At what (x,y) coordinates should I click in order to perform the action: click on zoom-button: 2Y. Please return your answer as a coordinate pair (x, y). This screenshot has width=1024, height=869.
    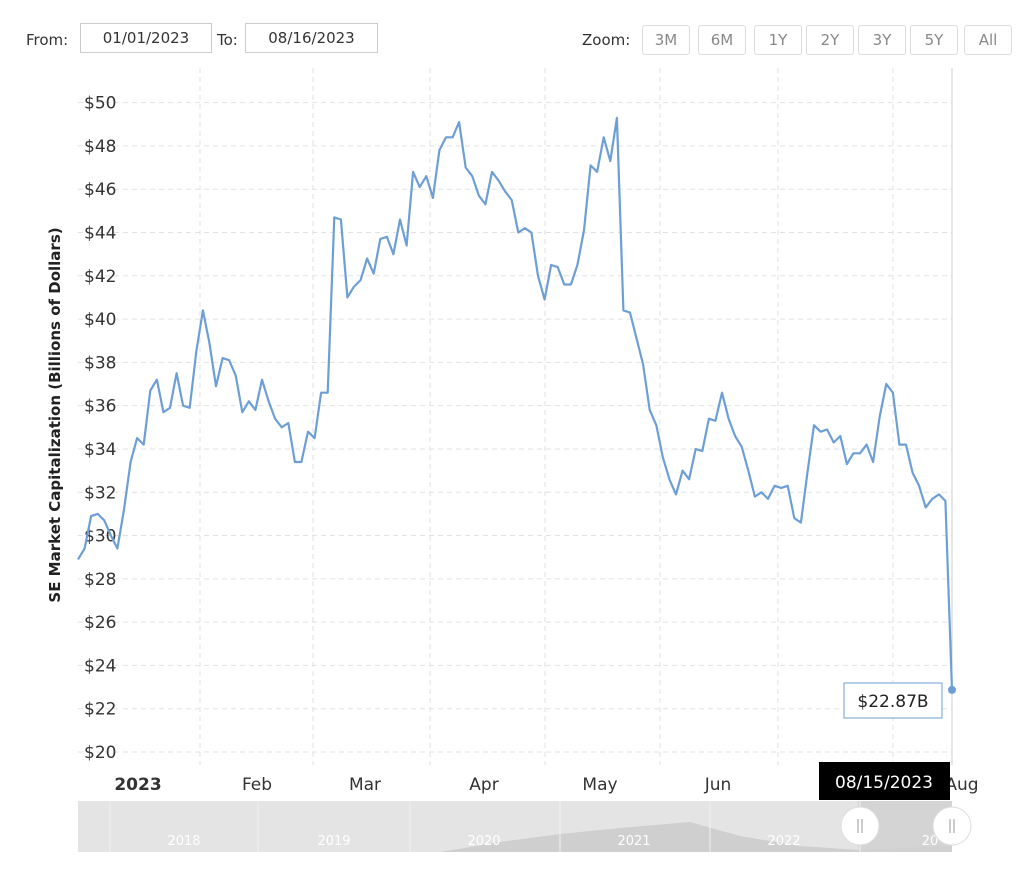
    Looking at the image, I should click on (830, 40).